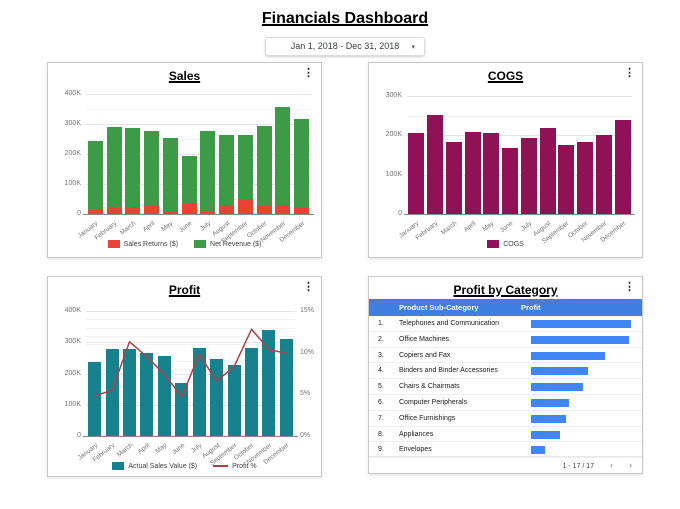  I want to click on profit-chart-title: Profit, so click(184, 290).